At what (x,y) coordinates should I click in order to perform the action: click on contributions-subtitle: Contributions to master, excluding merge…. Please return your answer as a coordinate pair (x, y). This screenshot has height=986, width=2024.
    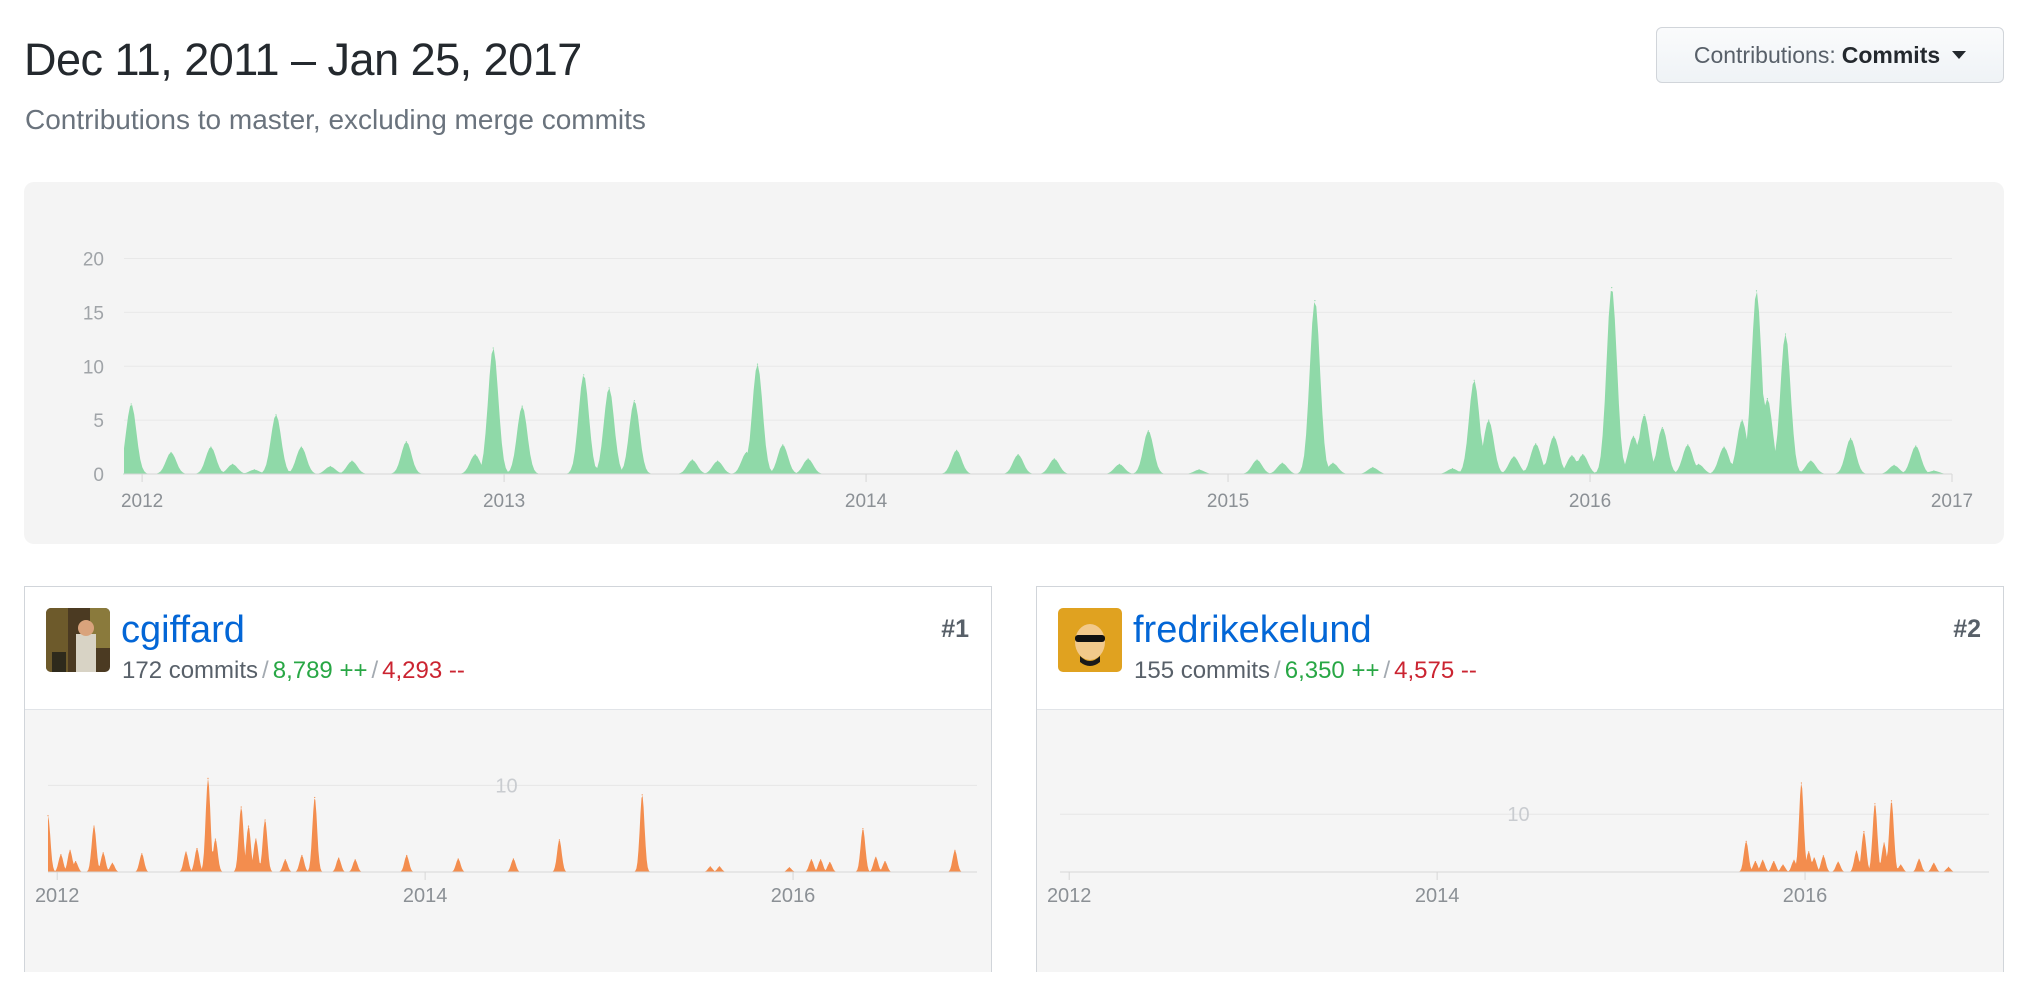
    Looking at the image, I should click on (335, 119).